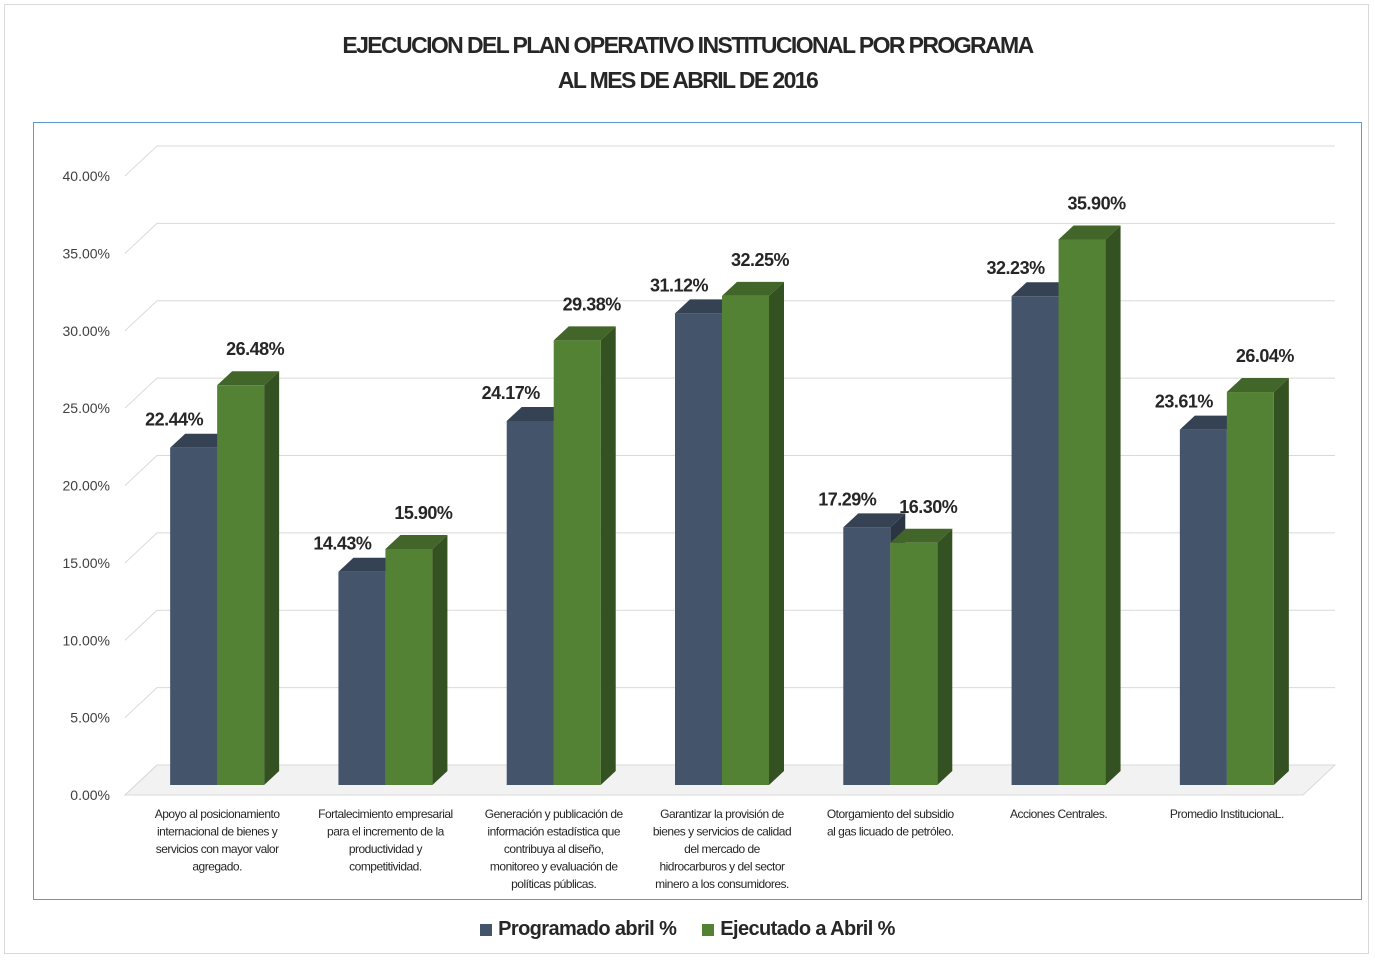 The height and width of the screenshot is (960, 1375). What do you see at coordinates (553, 832) in the screenshot?
I see `x-category-label: información estadística que` at bounding box center [553, 832].